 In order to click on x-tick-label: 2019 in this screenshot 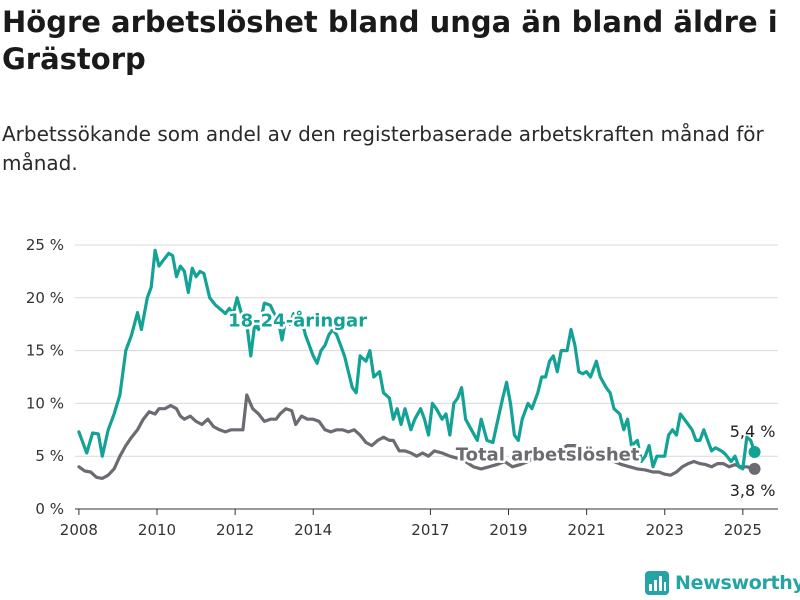, I will do `click(508, 530)`.